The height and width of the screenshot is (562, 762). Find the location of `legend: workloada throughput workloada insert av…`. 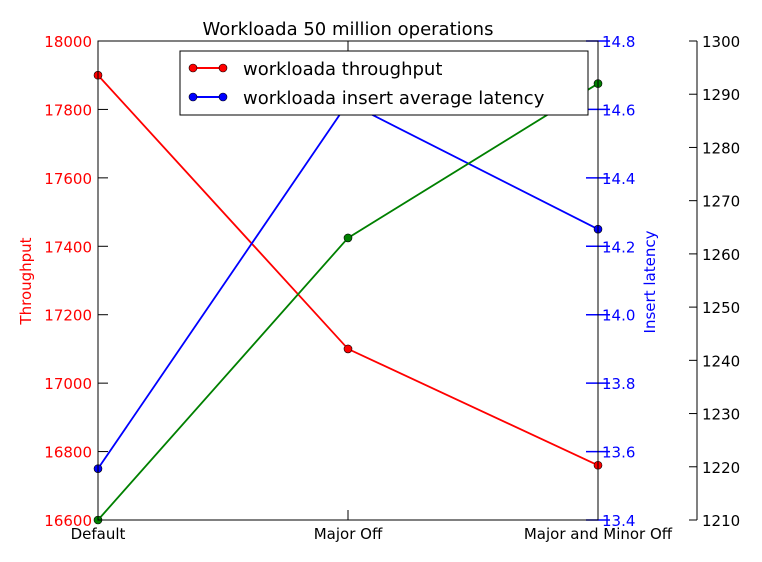

legend: workloada throughput workloada insert av… is located at coordinates (384, 83).